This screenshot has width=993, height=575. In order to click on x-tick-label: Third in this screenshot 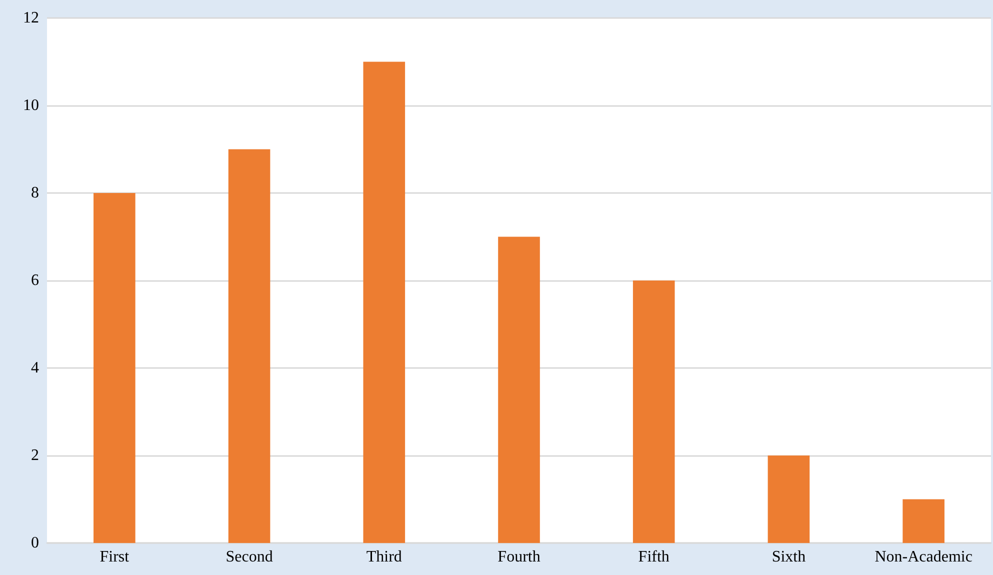, I will do `click(384, 557)`.